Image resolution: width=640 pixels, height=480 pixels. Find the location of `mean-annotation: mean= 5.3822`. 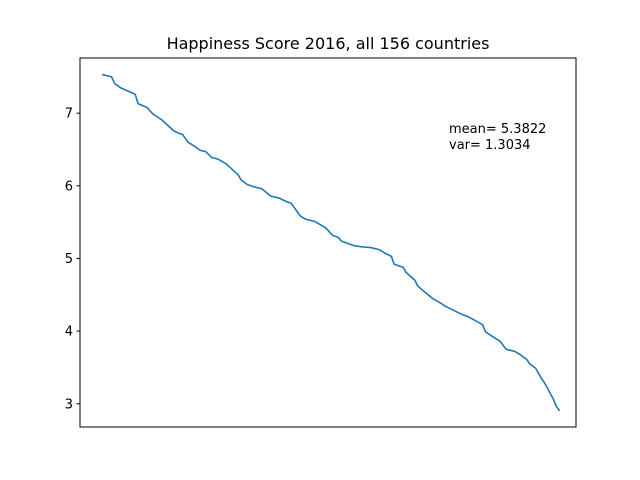

mean-annotation: mean= 5.3822 is located at coordinates (497, 129).